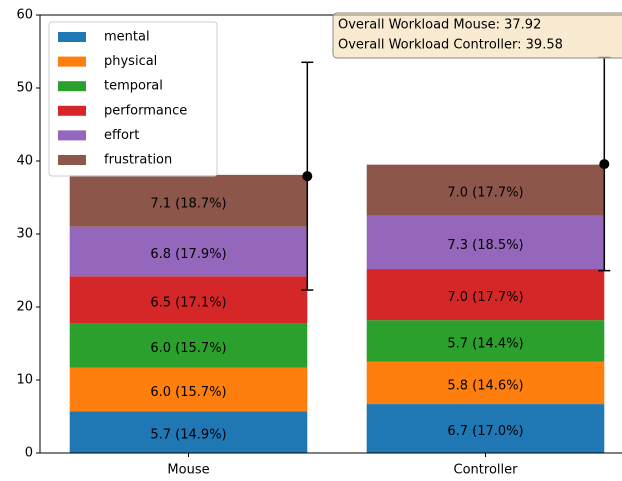 The height and width of the screenshot is (481, 622). I want to click on data-label: 7.1 (18.7%), so click(188, 203).